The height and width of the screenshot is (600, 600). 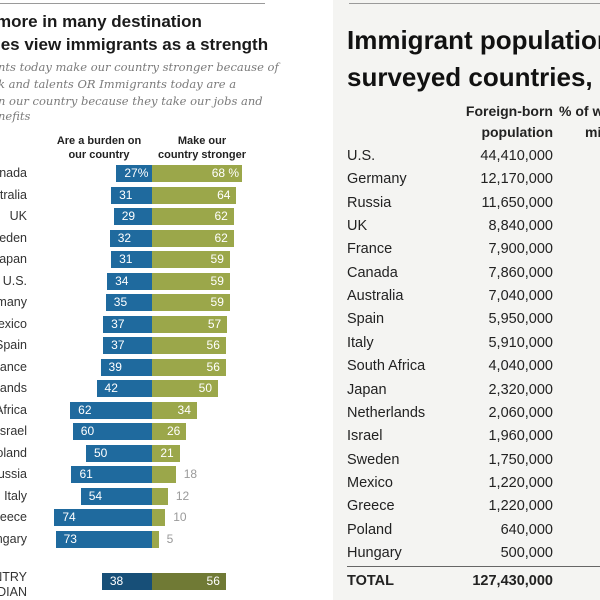 What do you see at coordinates (99, 141) in the screenshot?
I see `column-header-burden-line-1: Are a burden on` at bounding box center [99, 141].